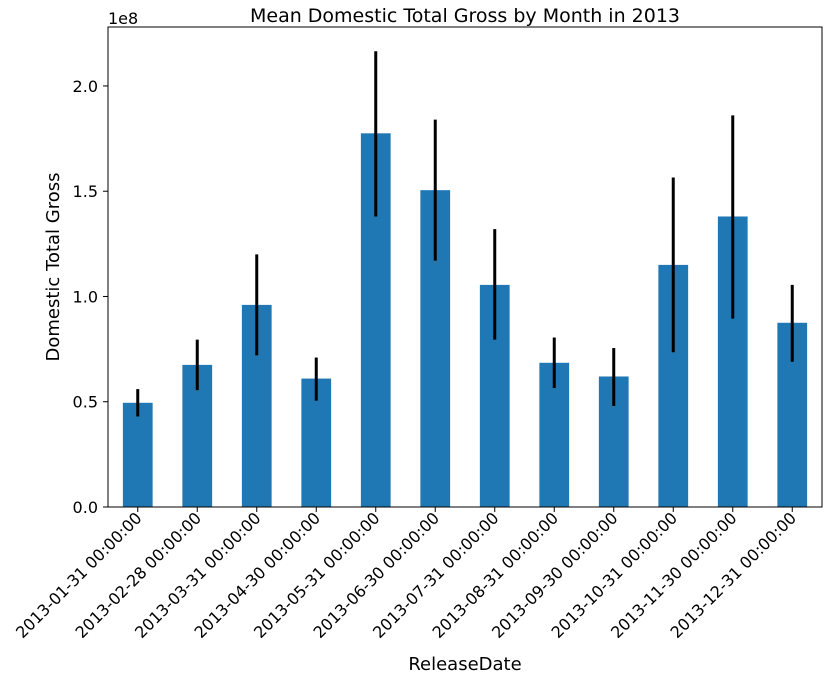  I want to click on y-tick-label: 0.5, so click(85, 402).